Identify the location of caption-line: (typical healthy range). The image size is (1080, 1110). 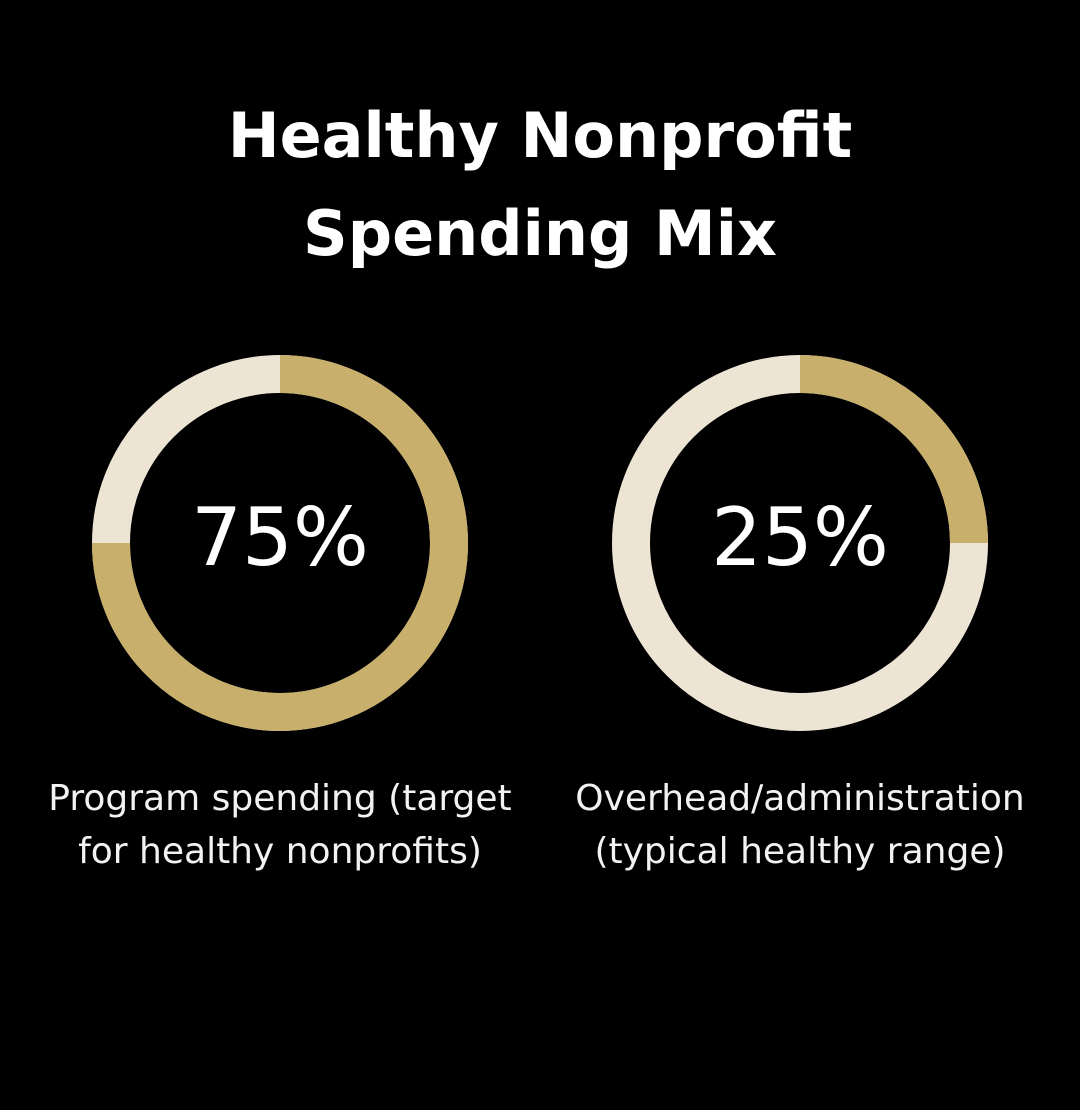
(799, 851).